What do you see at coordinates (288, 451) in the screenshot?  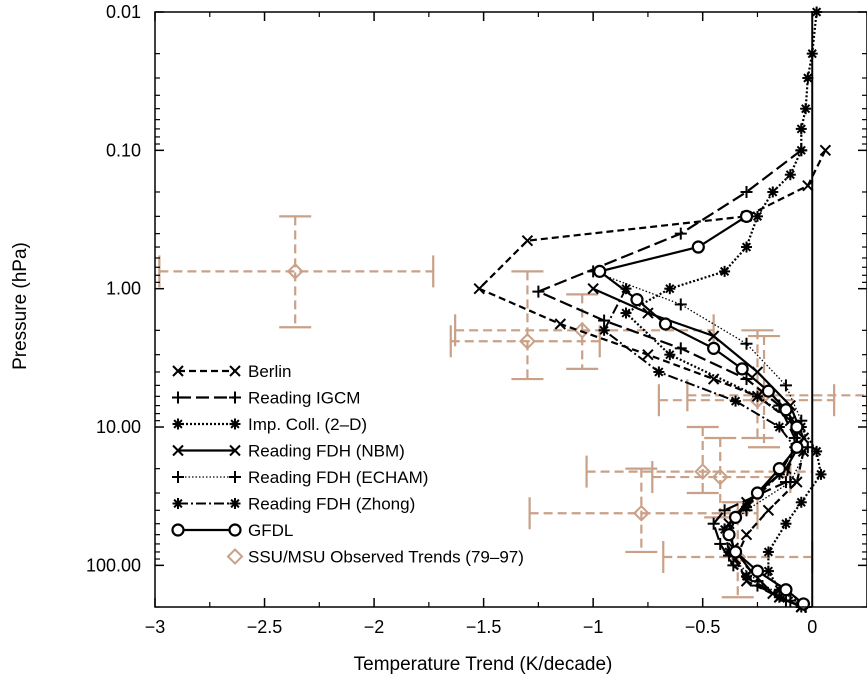 I see `legend-item: Reading FDH (NBM)` at bounding box center [288, 451].